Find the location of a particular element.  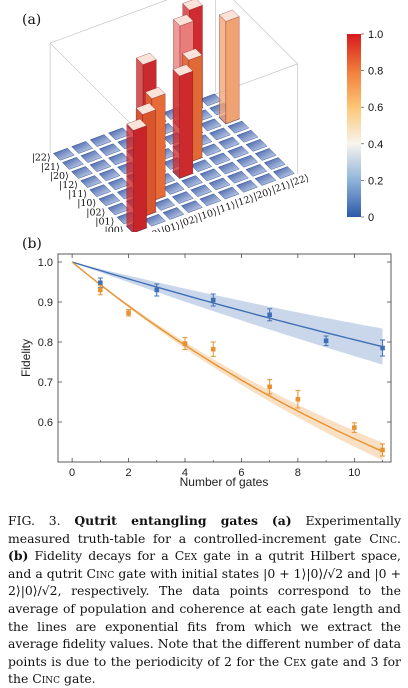

colorbar-ticks: 1.0 0.8 0.6 0.4 0.2 0 is located at coordinates (372, 126).